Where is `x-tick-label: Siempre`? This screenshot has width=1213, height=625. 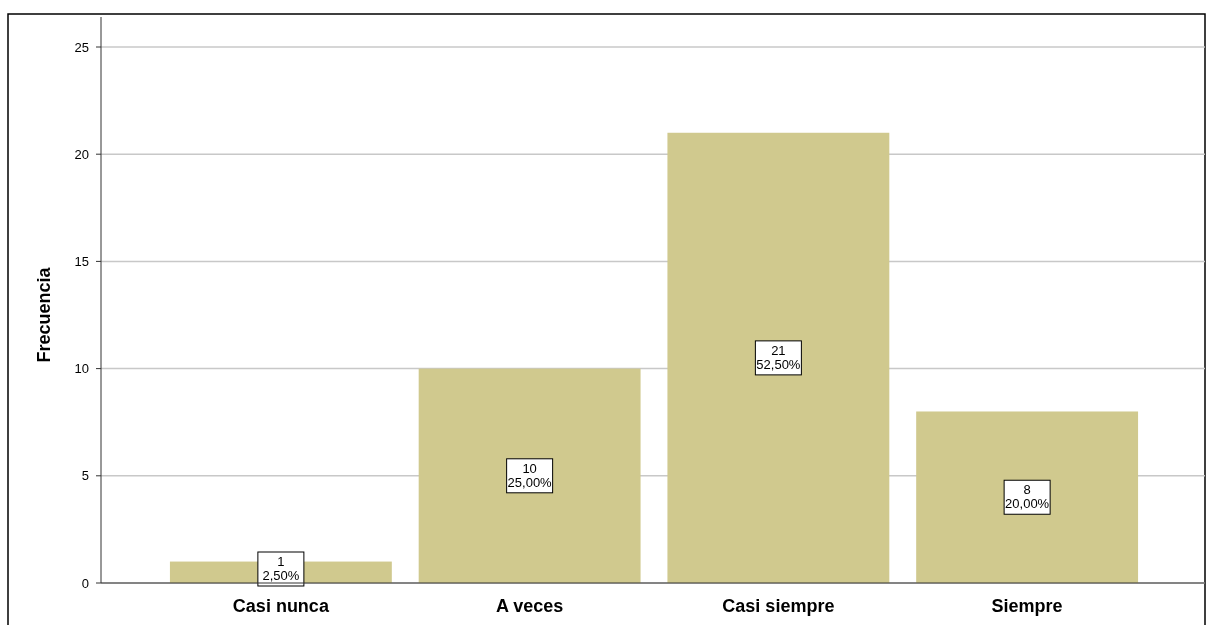 x-tick-label: Siempre is located at coordinates (1027, 606).